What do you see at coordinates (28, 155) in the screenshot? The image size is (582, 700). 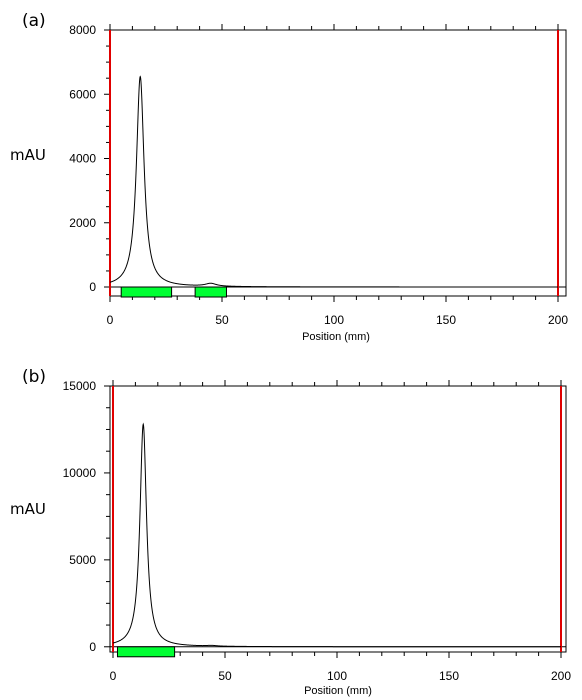 I see `panel-a-y-axis-title: mAU` at bounding box center [28, 155].